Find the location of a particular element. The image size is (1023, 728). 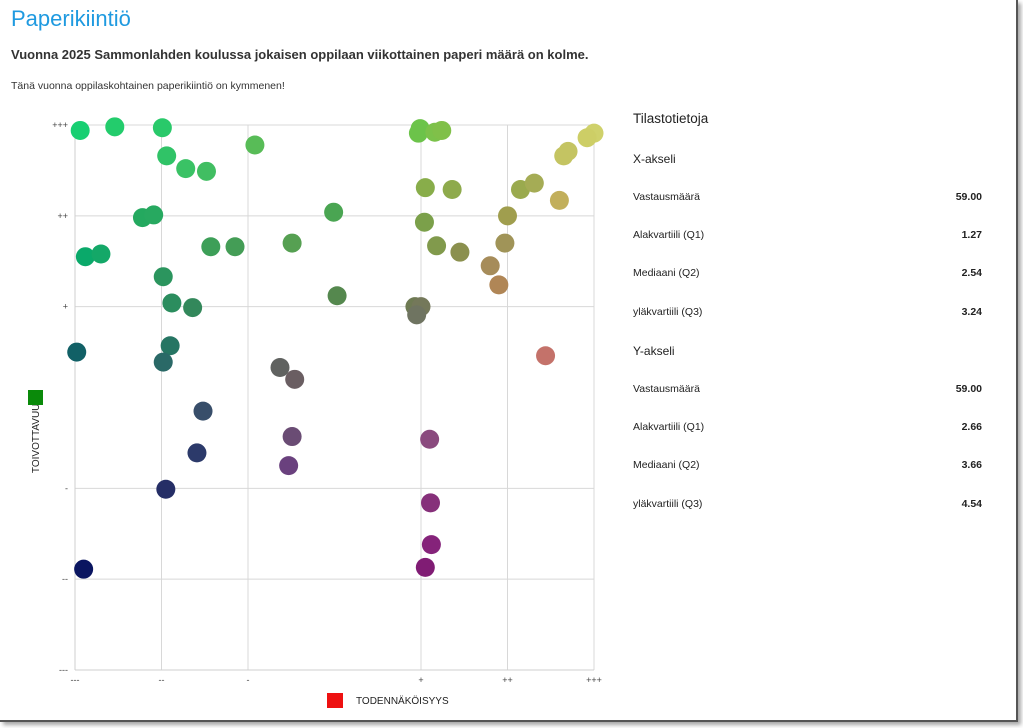

x-stat-label: Mediaani (Q2) is located at coordinates (666, 273).